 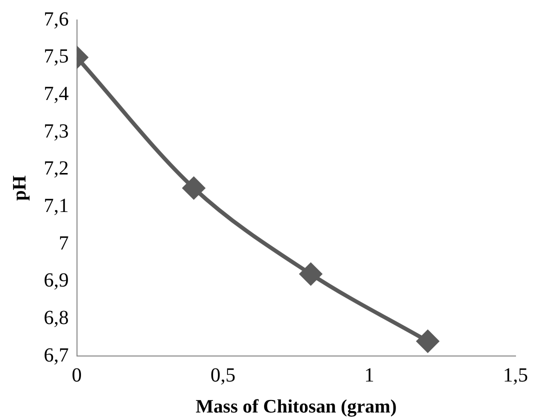 What do you see at coordinates (56, 318) in the screenshot?
I see `y-tick-label: 6,8` at bounding box center [56, 318].